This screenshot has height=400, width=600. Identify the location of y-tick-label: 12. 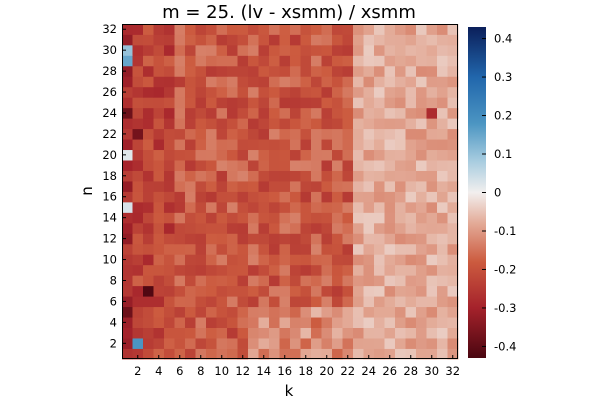
(109, 239).